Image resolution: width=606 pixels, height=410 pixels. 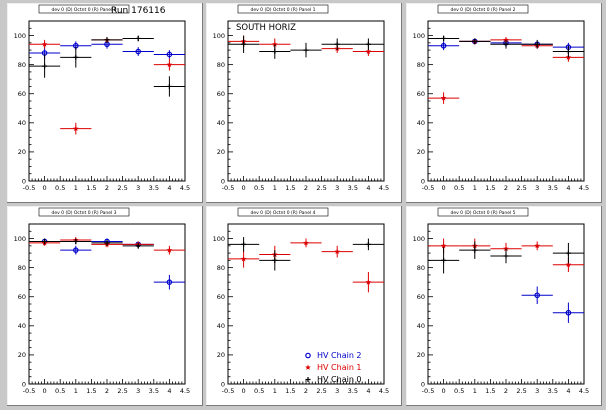 I want to click on pad-title: dev 0 (D) Octnt 0 (R) Panel 2, so click(x=483, y=9).